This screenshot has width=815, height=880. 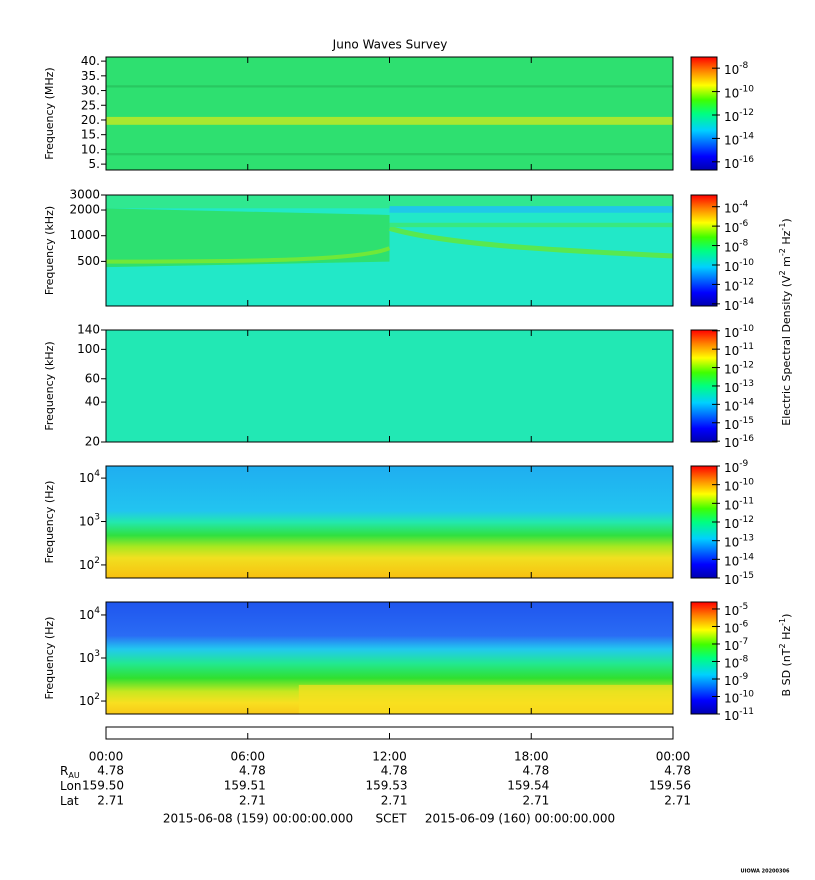 What do you see at coordinates (97, 697) in the screenshot?
I see `y-tick-label-exp: 2` at bounding box center [97, 697].